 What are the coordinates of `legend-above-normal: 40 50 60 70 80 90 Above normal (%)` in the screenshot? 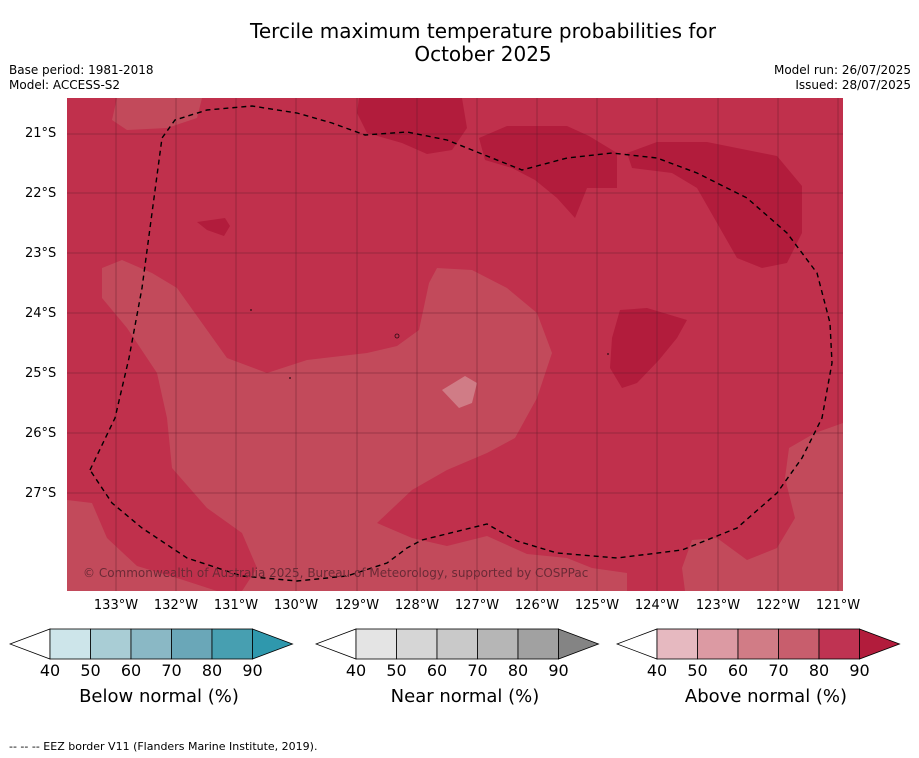 It's located at (766, 678).